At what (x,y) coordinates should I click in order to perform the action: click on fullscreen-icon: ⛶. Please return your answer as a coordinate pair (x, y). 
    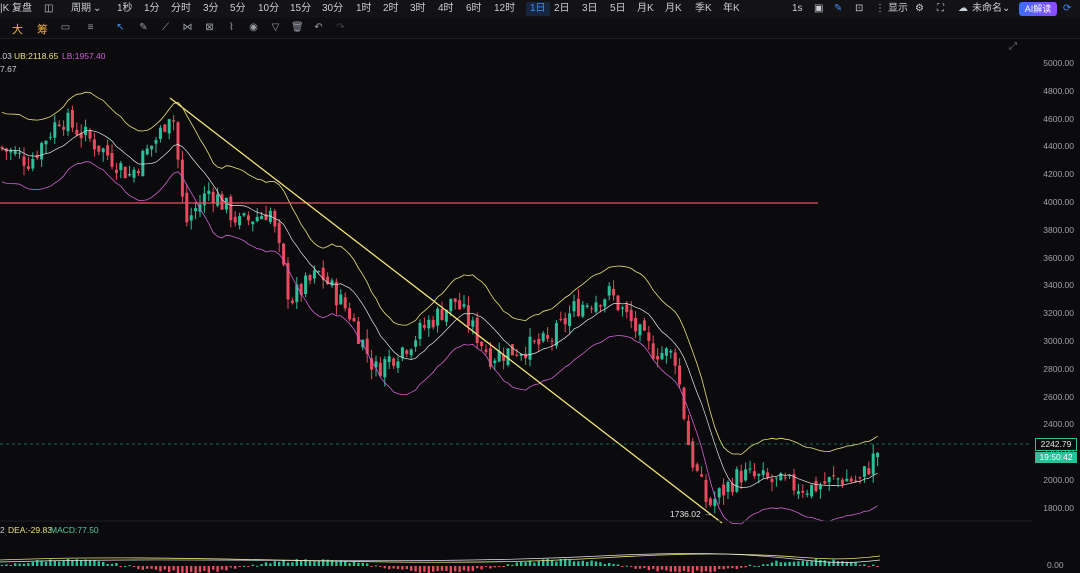
    Looking at the image, I should click on (940, 8).